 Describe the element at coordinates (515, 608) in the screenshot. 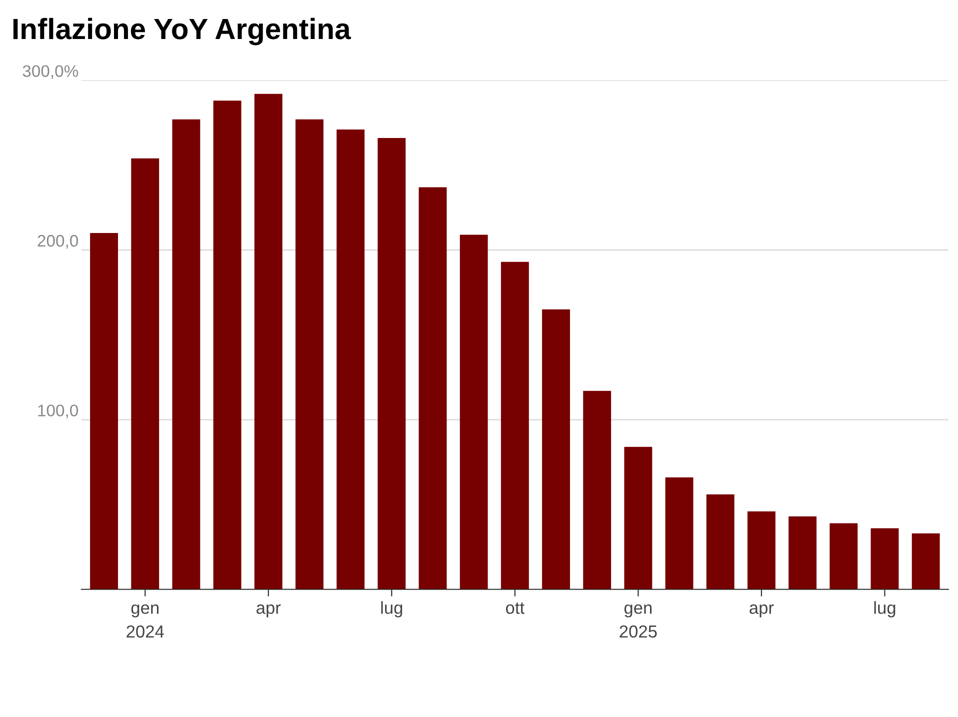

I see `x-tick-label: ott` at that location.